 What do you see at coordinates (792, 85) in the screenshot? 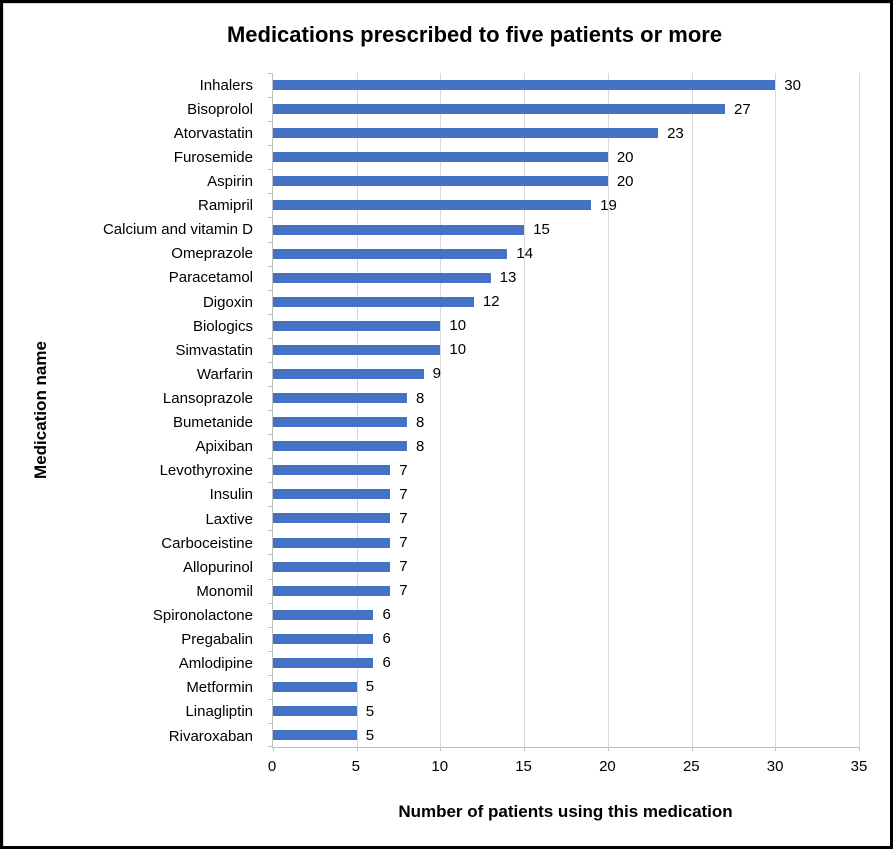
I see `bar-value-label: 30` at bounding box center [792, 85].